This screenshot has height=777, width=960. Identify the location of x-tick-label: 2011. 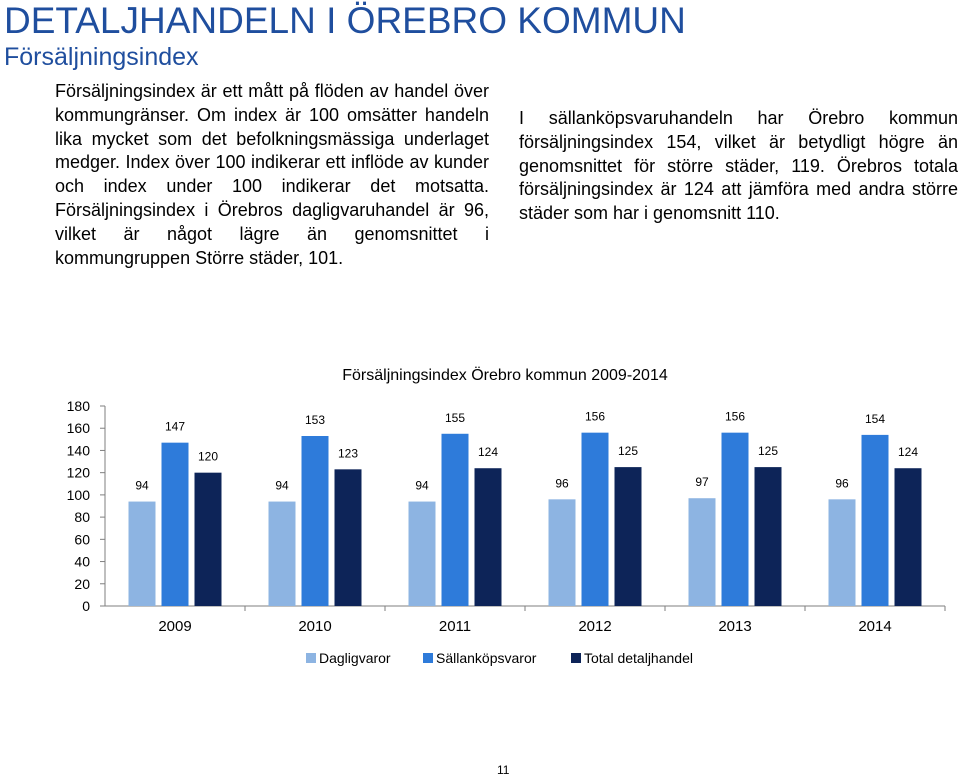
(455, 626).